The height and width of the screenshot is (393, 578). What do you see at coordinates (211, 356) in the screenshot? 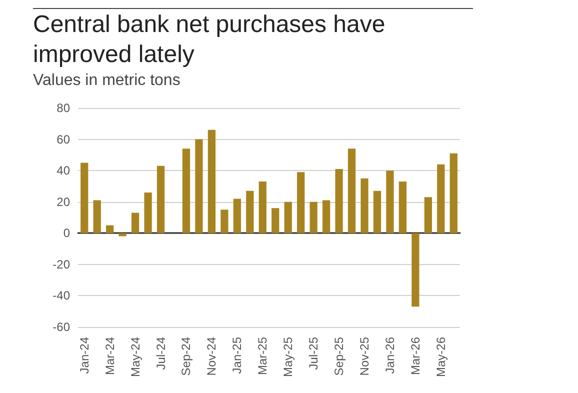
I see `x-tick-label: Nov-24` at bounding box center [211, 356].